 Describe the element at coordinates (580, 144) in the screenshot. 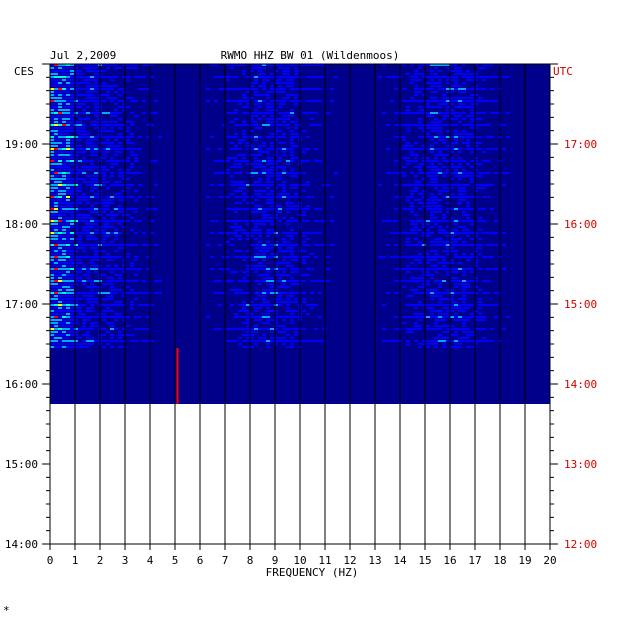

I see `right-tick-label: 17:00` at that location.